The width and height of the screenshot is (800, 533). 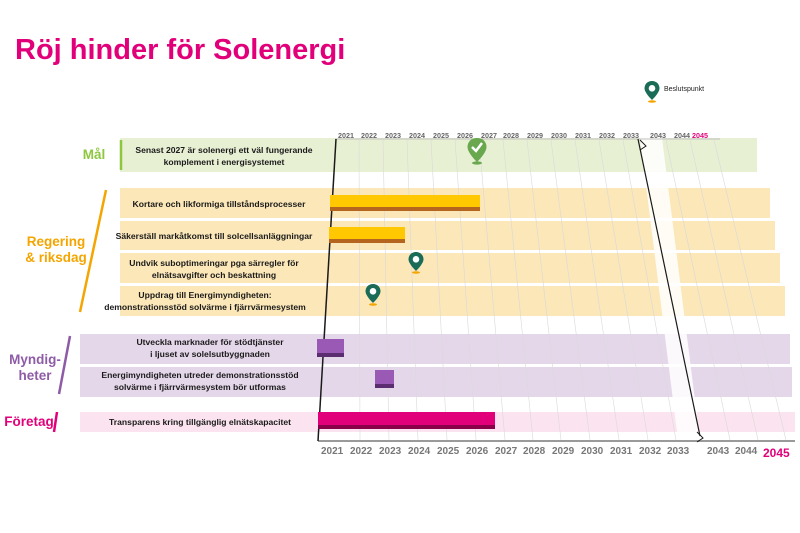 What do you see at coordinates (35, 367) in the screenshot?
I see `category-authorities: Myndig- heter` at bounding box center [35, 367].